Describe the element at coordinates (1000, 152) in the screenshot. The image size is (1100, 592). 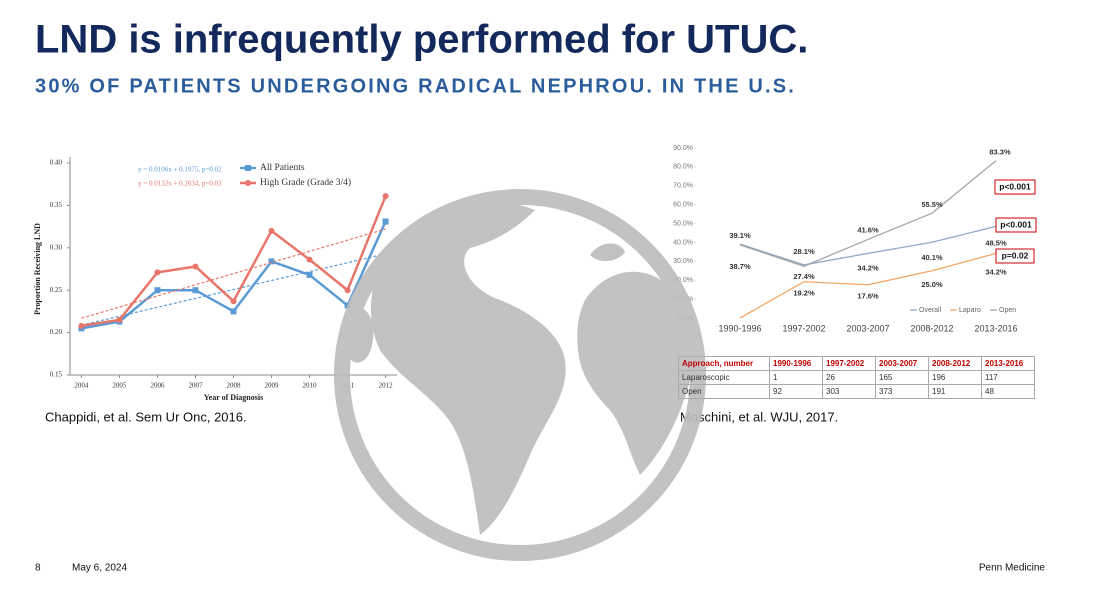
I see `data-label: 83.3%` at that location.